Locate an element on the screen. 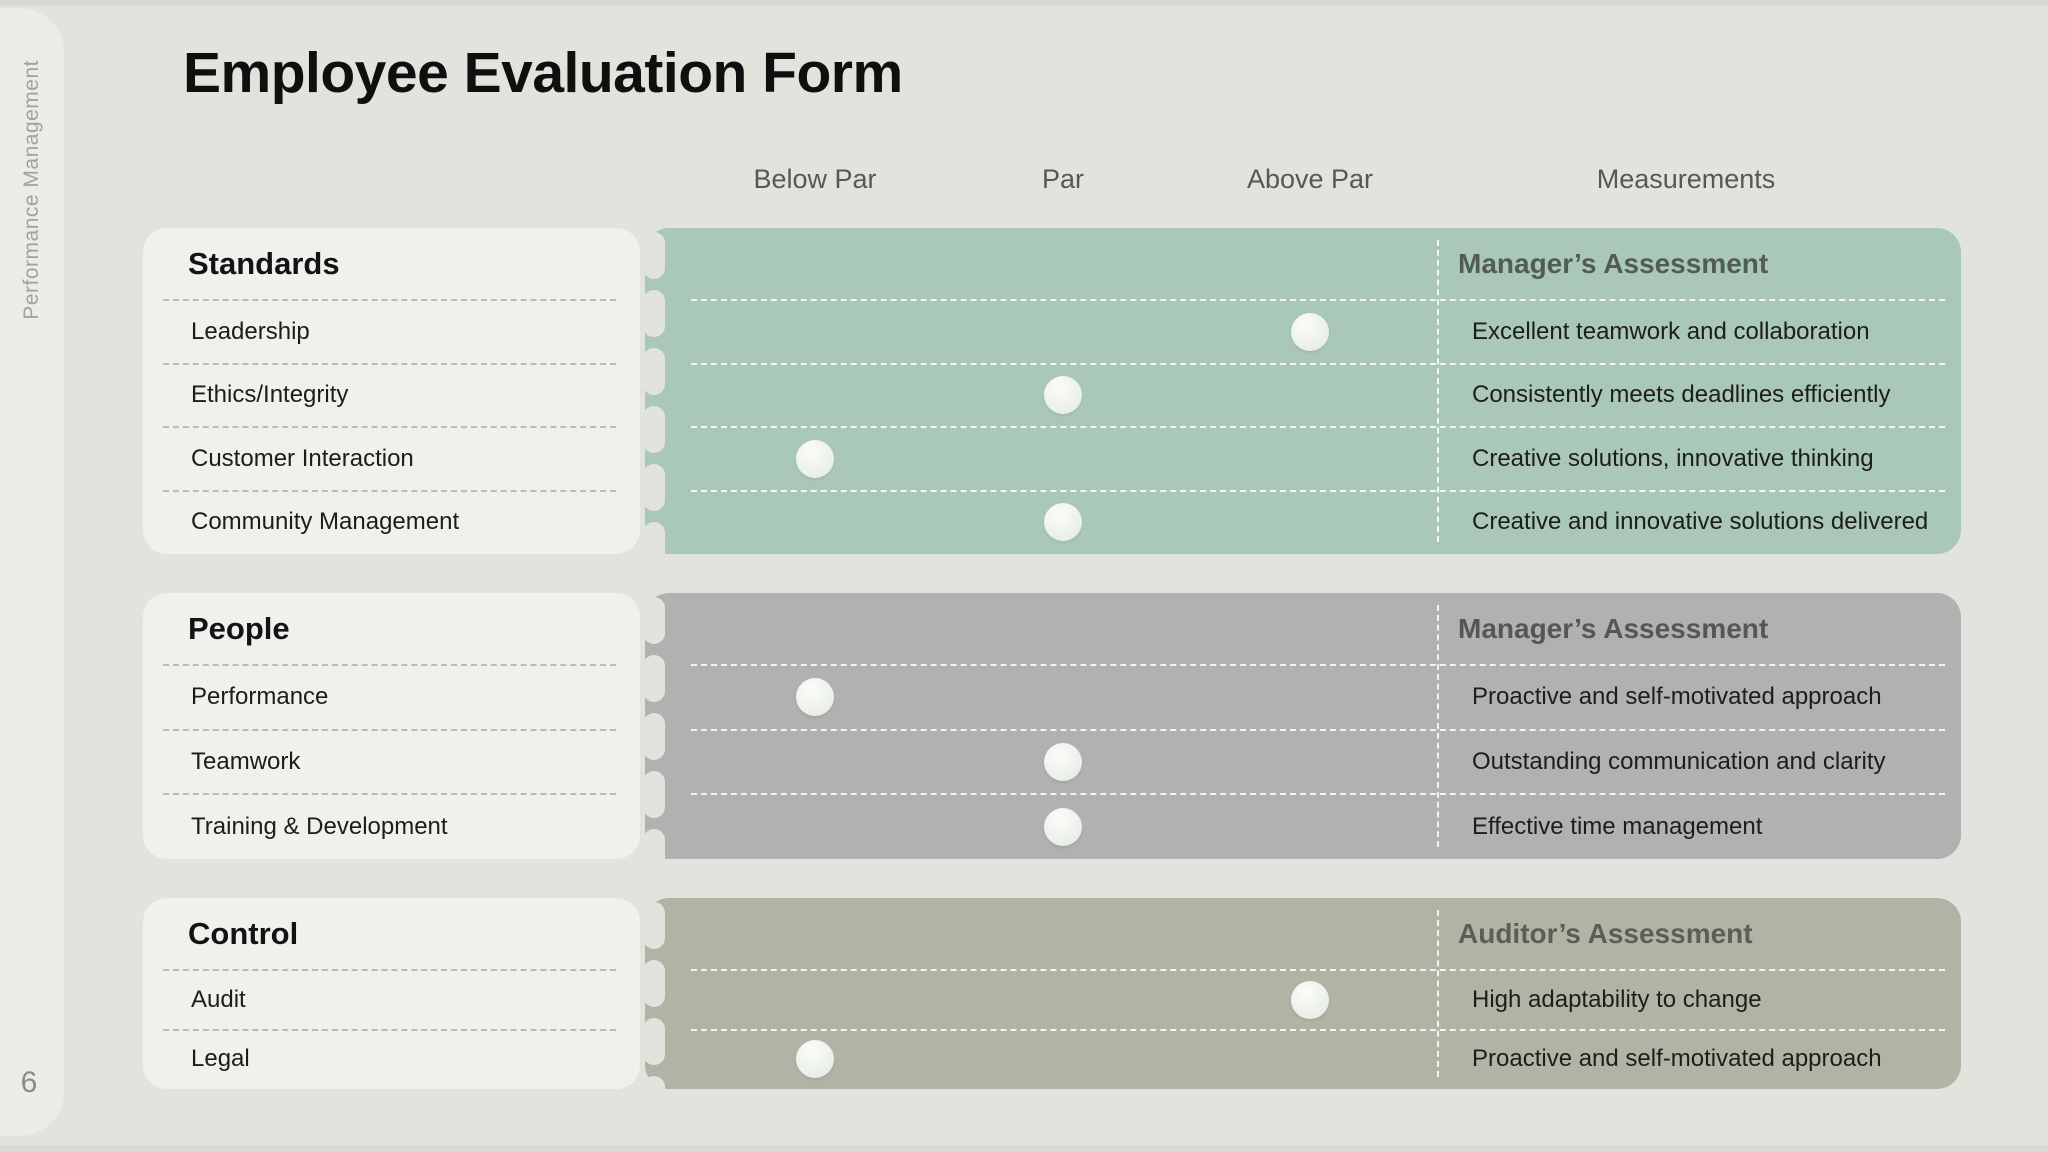  assessment-header: Auditor’s Assessment is located at coordinates (1605, 933).